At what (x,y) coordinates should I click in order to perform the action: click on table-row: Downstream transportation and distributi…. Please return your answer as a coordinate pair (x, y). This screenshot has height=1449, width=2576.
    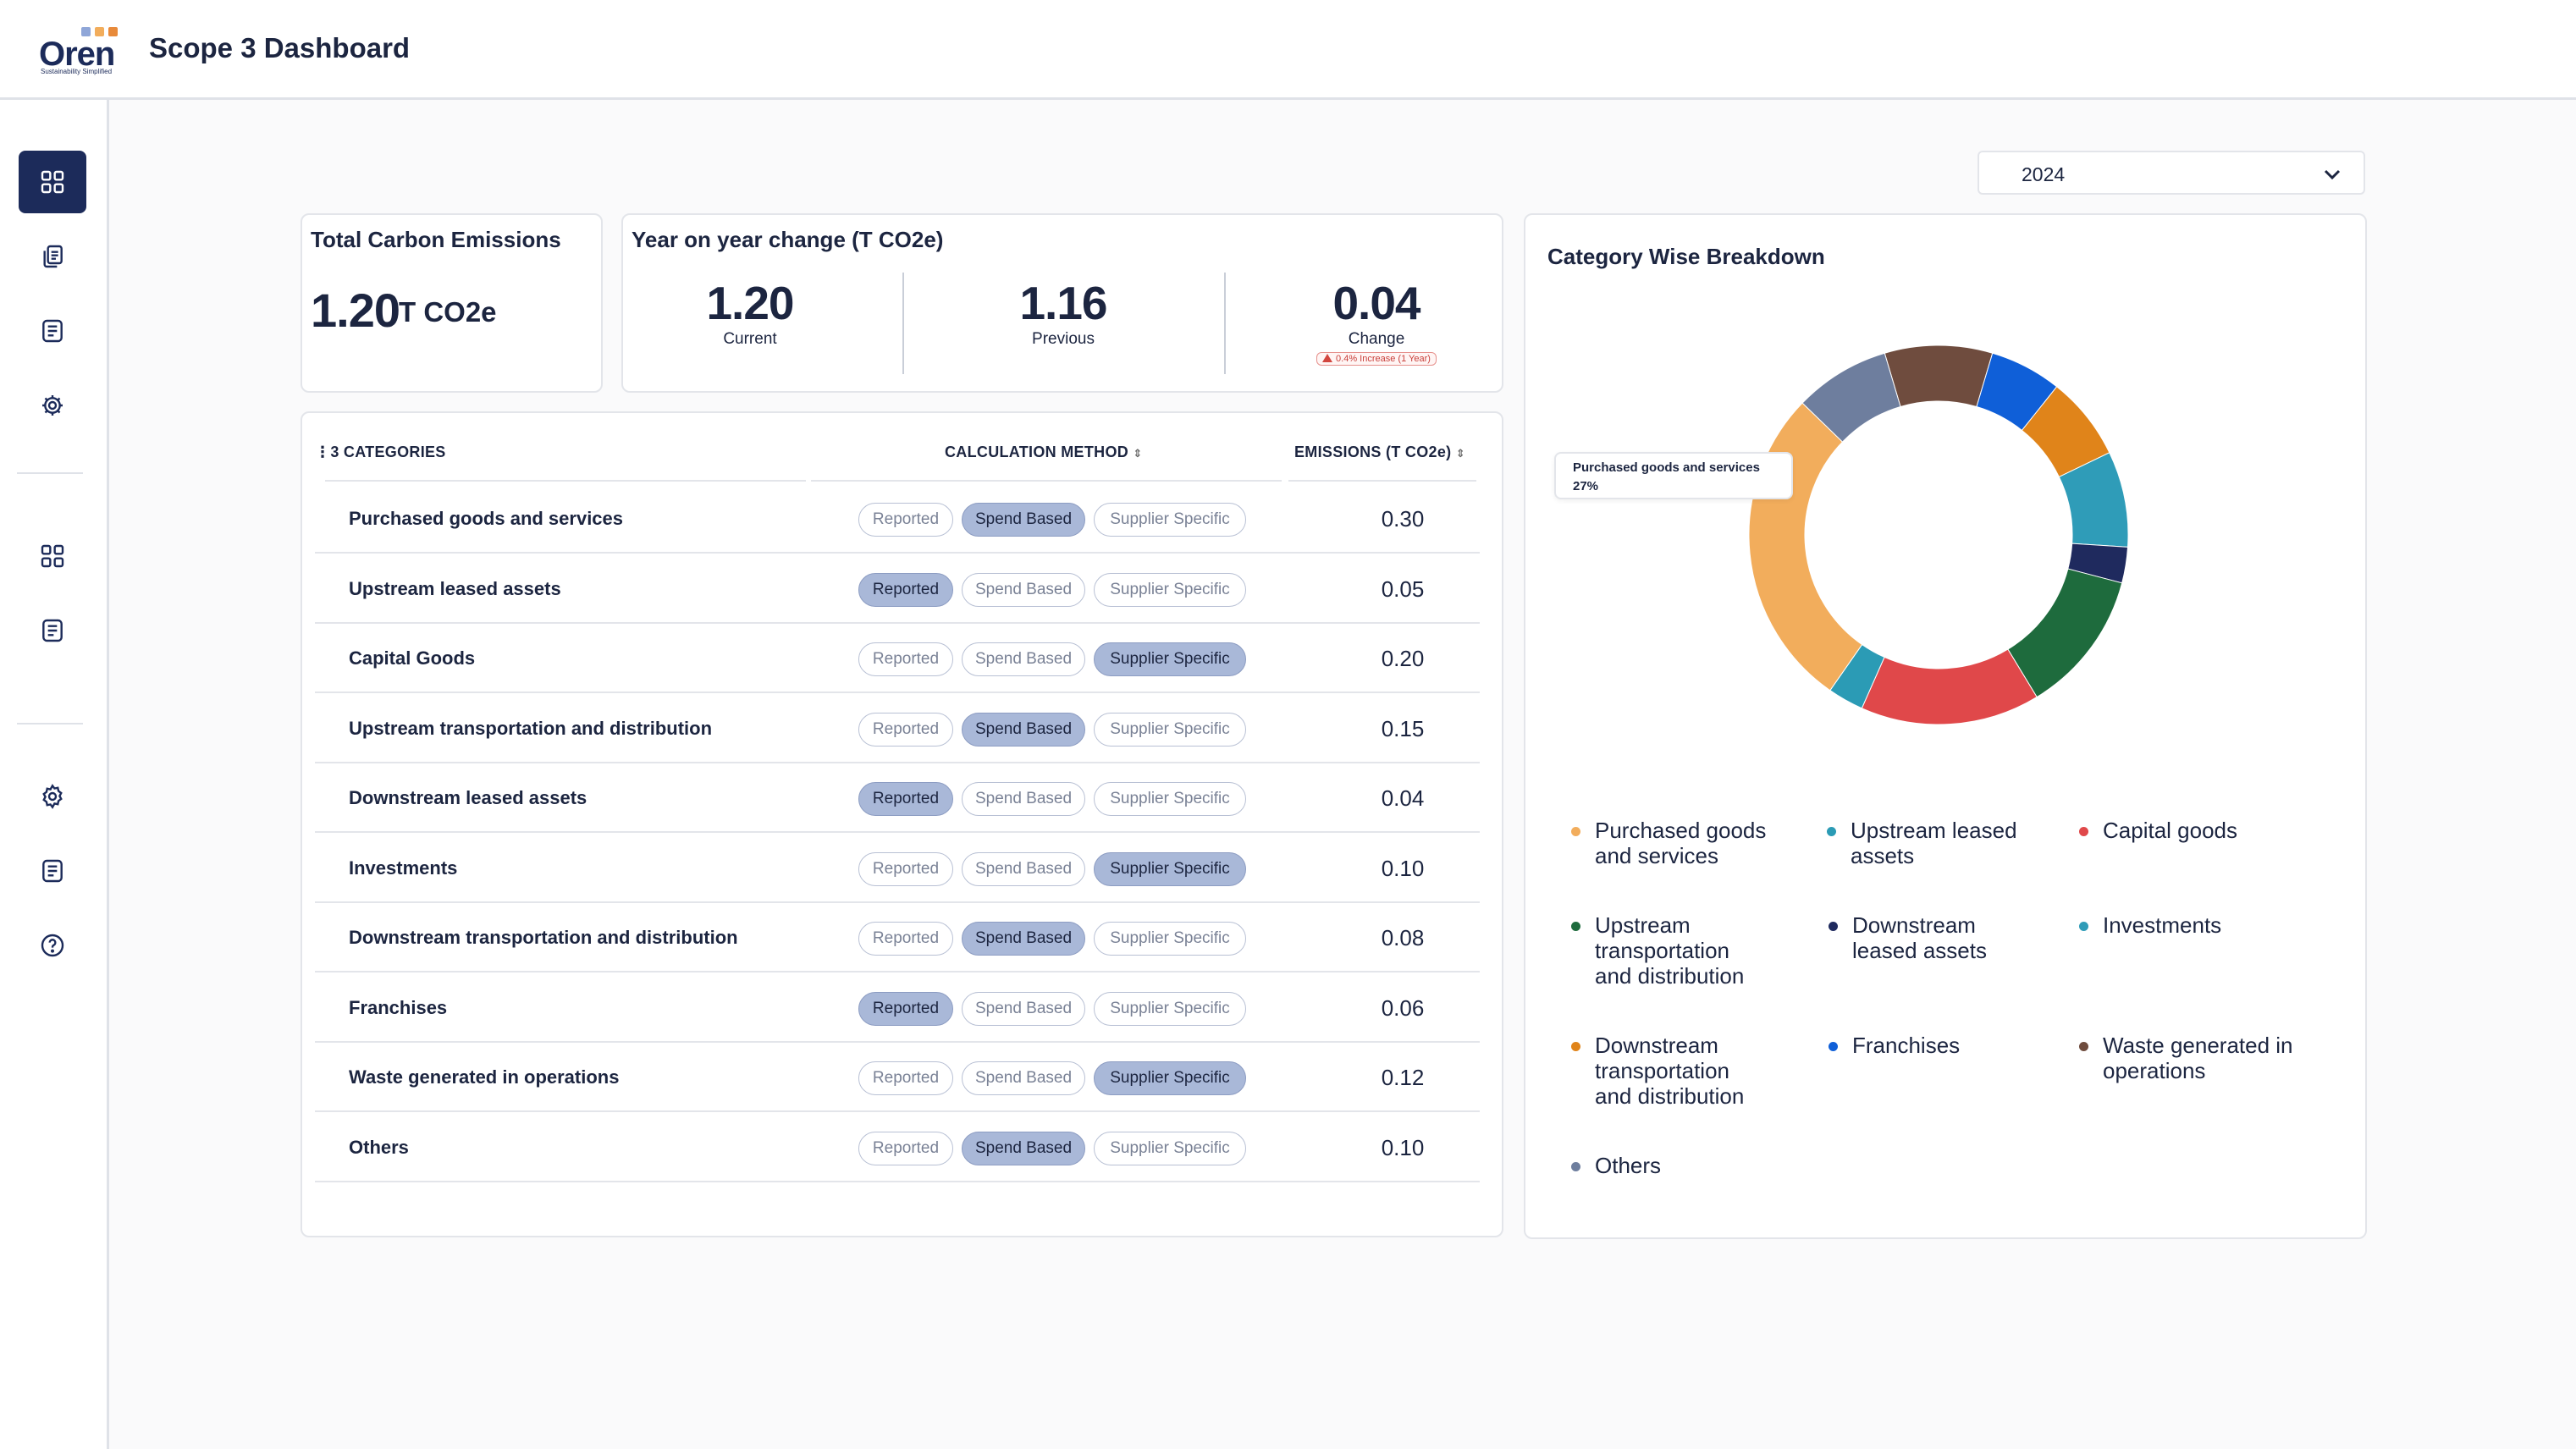
    Looking at the image, I should click on (897, 938).